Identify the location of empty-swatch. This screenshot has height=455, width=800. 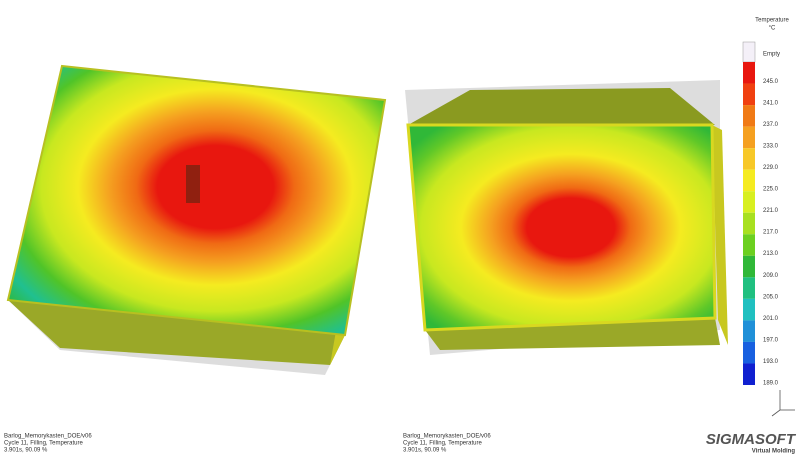
(749, 52).